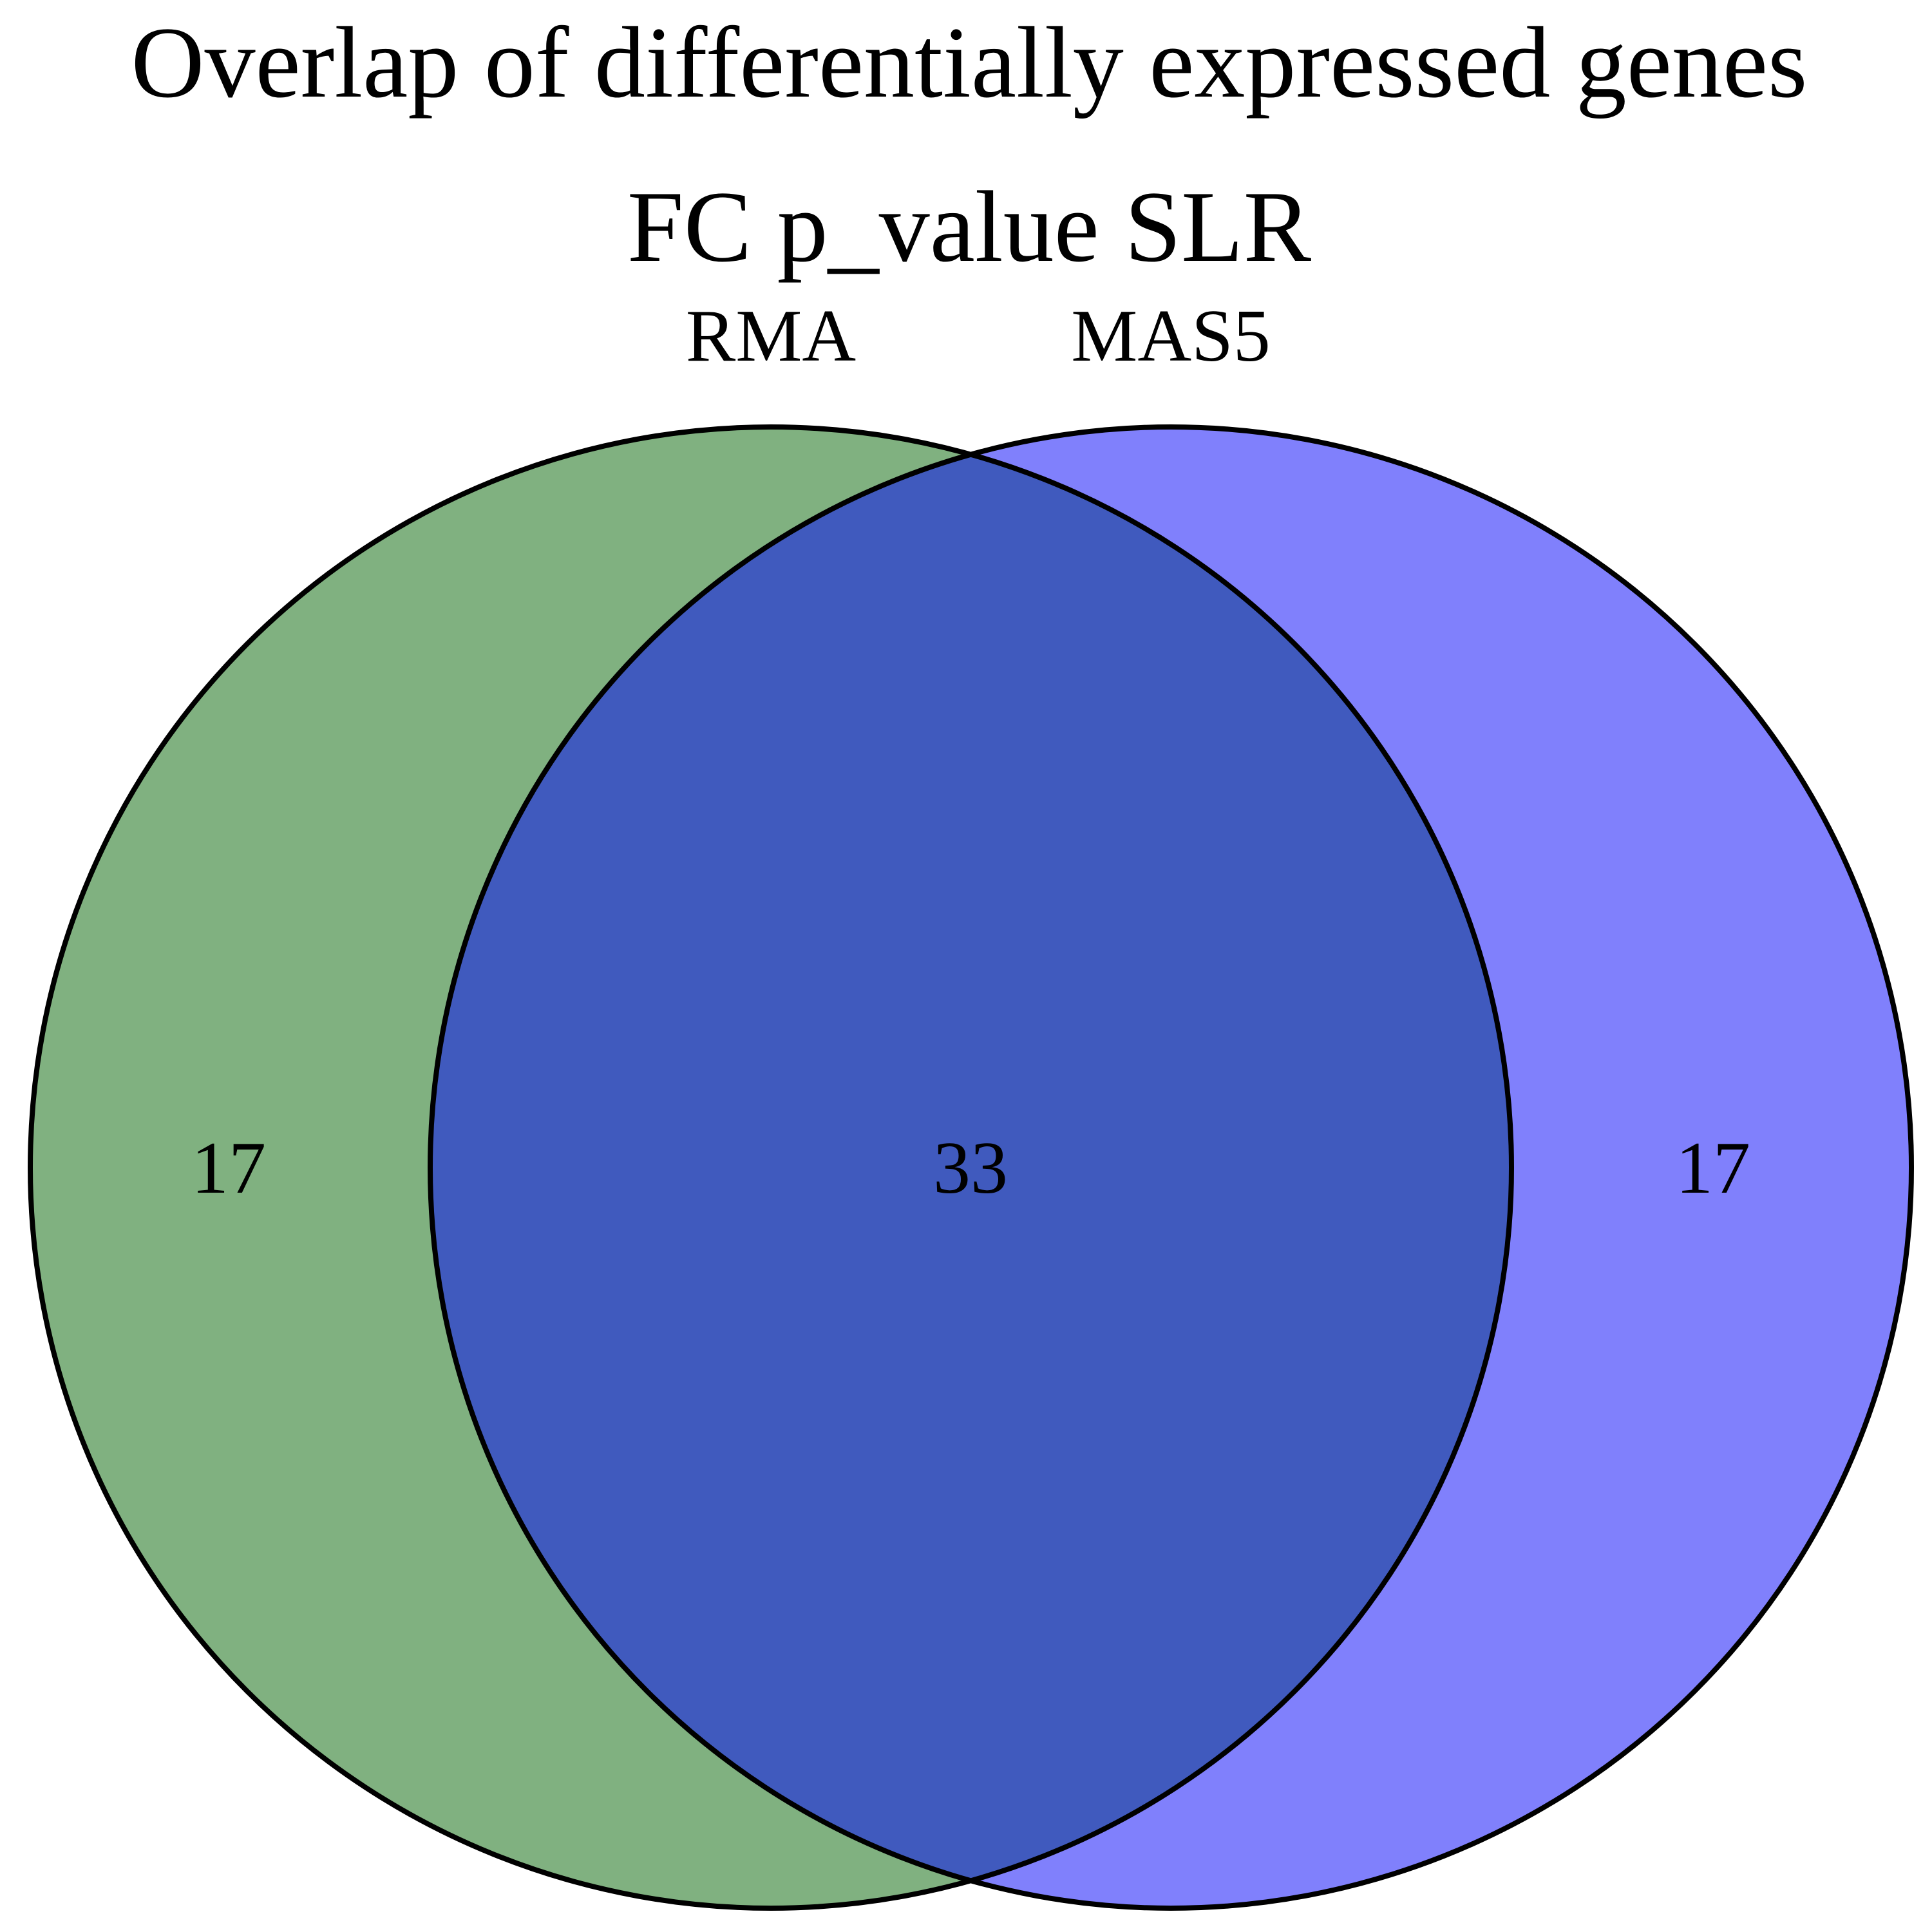 This screenshot has height=1932, width=1932. Describe the element at coordinates (1170, 336) in the screenshot. I see `set-label-mas5: MAS5` at that location.